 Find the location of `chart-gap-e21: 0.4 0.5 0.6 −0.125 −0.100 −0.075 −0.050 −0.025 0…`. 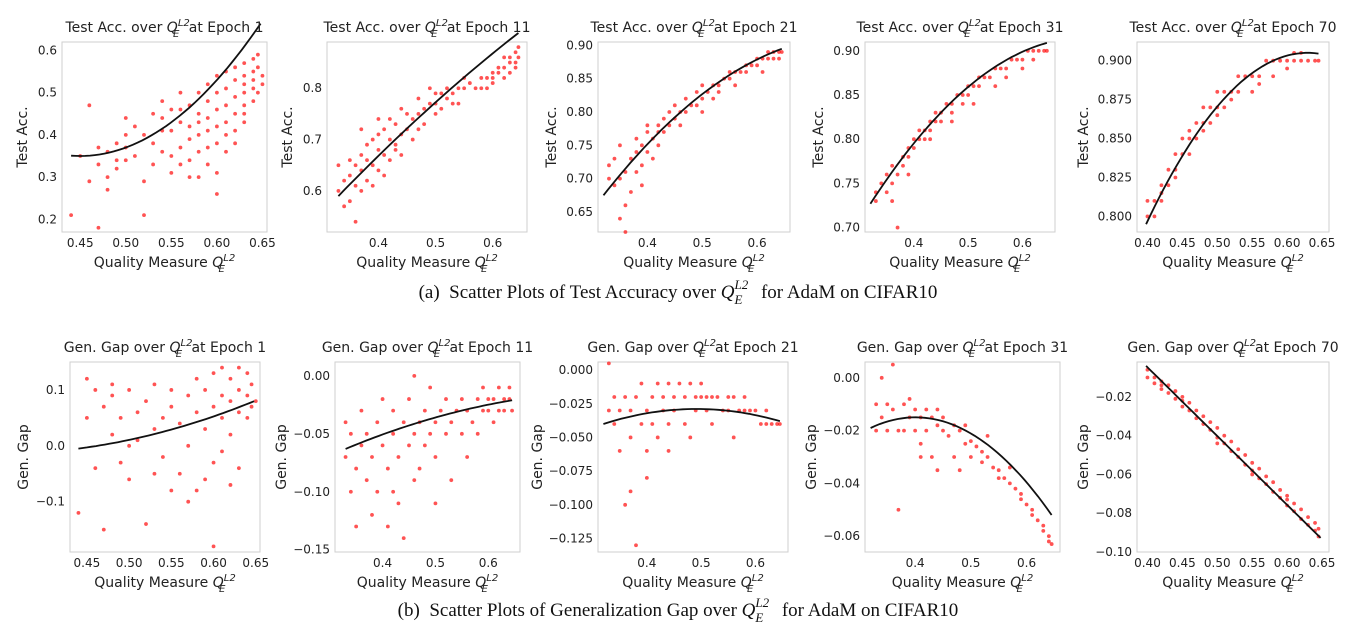

chart-gap-e21: 0.4 0.5 0.6 −0.125 −0.100 −0.075 −0.050 −0.025 0… is located at coordinates (664, 466).